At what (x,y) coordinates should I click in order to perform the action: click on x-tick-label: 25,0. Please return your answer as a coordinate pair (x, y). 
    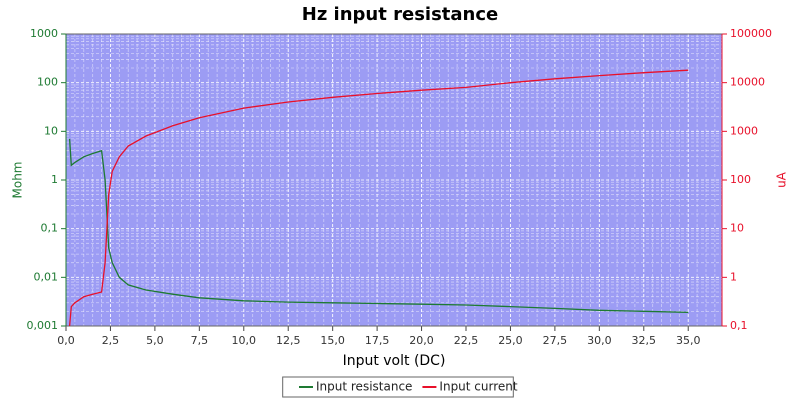
    Looking at the image, I should click on (510, 340).